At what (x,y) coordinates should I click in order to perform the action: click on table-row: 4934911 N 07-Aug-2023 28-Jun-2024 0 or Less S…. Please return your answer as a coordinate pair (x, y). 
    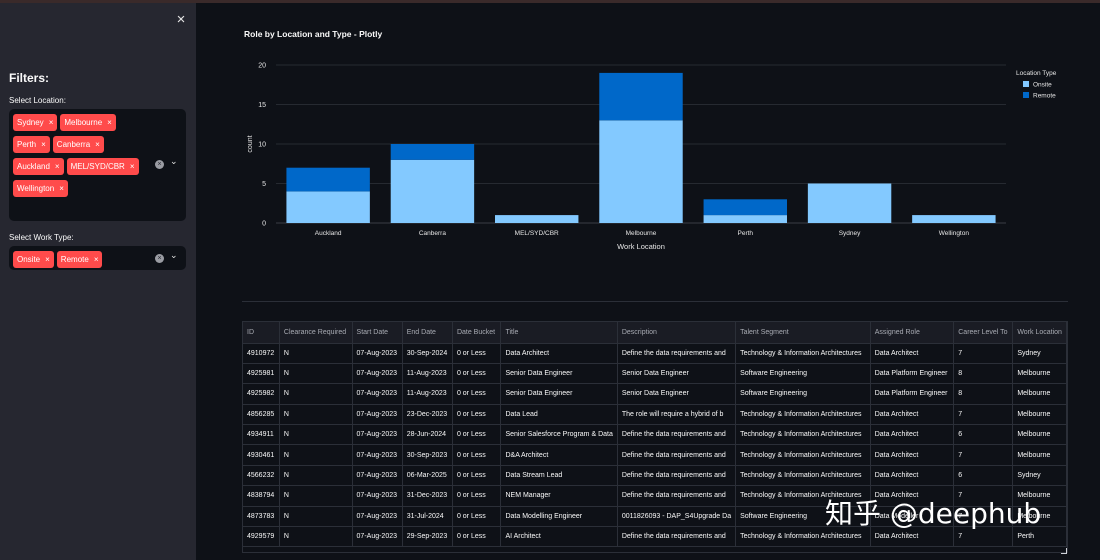
    Looking at the image, I should click on (655, 435).